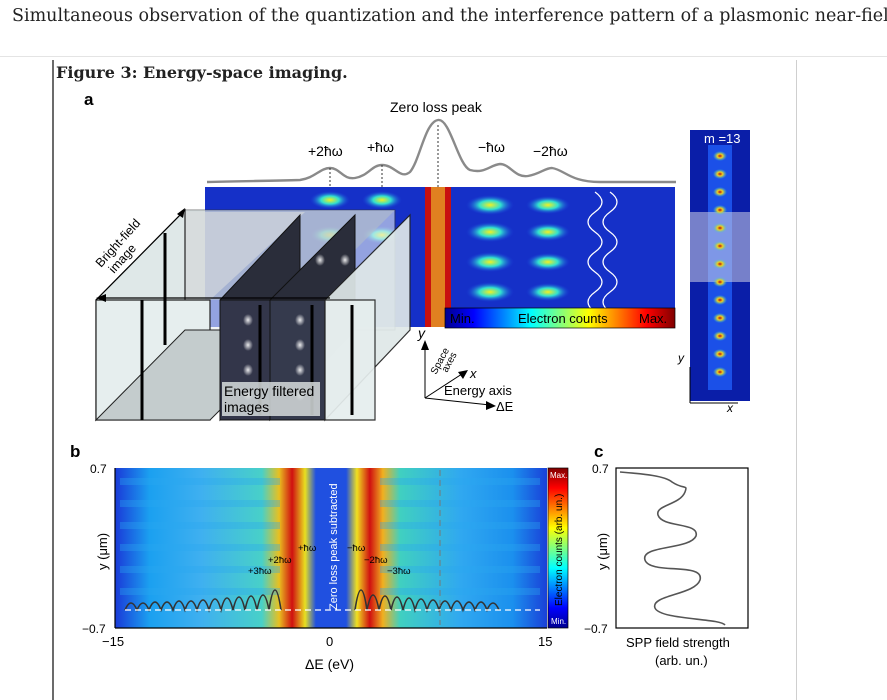 The width and height of the screenshot is (887, 700). Describe the element at coordinates (545, 641) in the screenshot. I see `b-x-tick-max: 15` at that location.